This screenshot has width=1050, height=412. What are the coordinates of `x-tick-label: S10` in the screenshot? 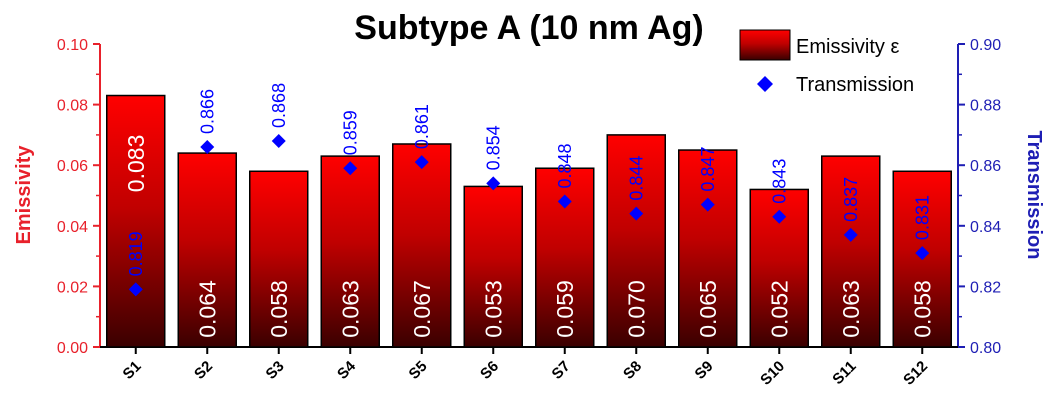 It's located at (772, 373).